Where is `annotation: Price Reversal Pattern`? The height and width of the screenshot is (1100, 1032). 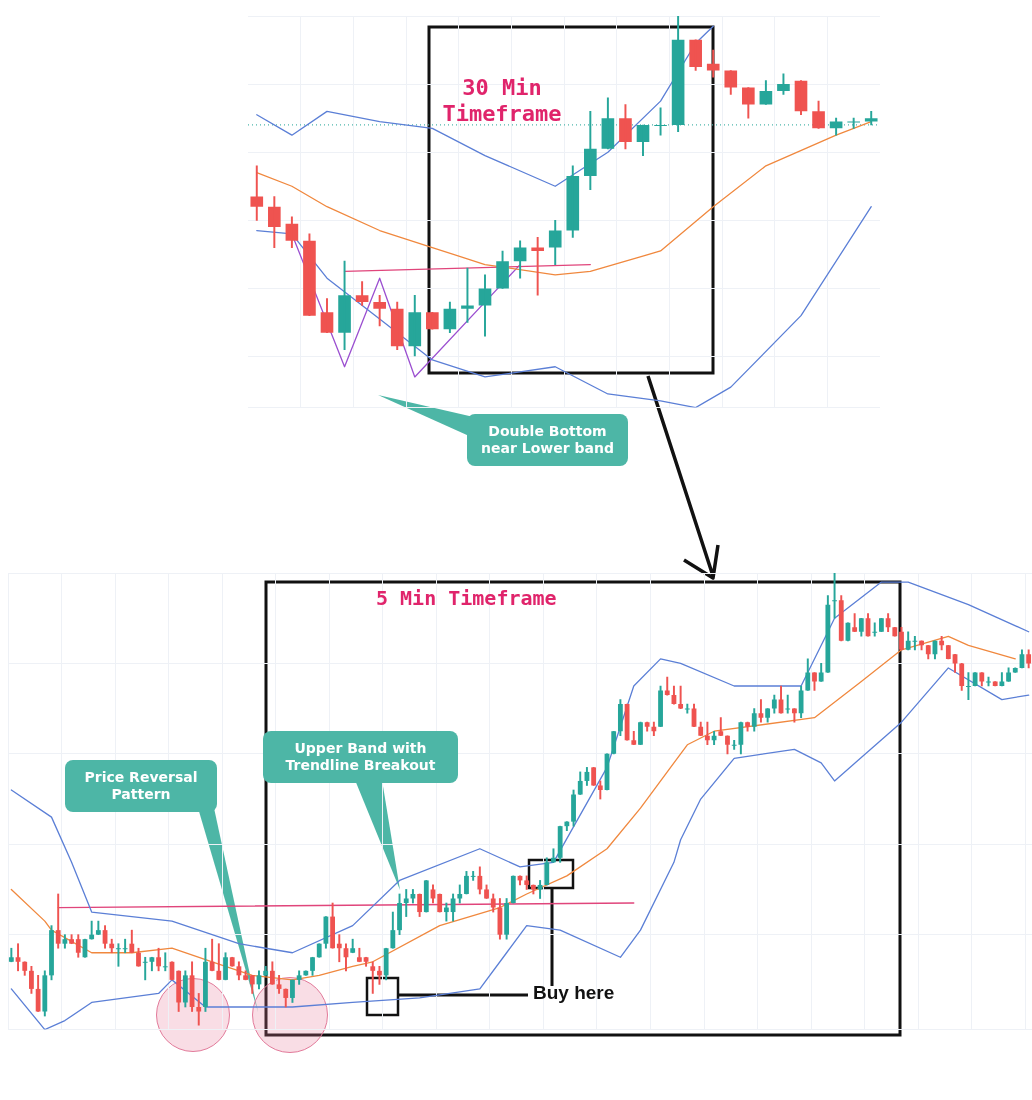 annotation: Price Reversal Pattern is located at coordinates (141, 785).